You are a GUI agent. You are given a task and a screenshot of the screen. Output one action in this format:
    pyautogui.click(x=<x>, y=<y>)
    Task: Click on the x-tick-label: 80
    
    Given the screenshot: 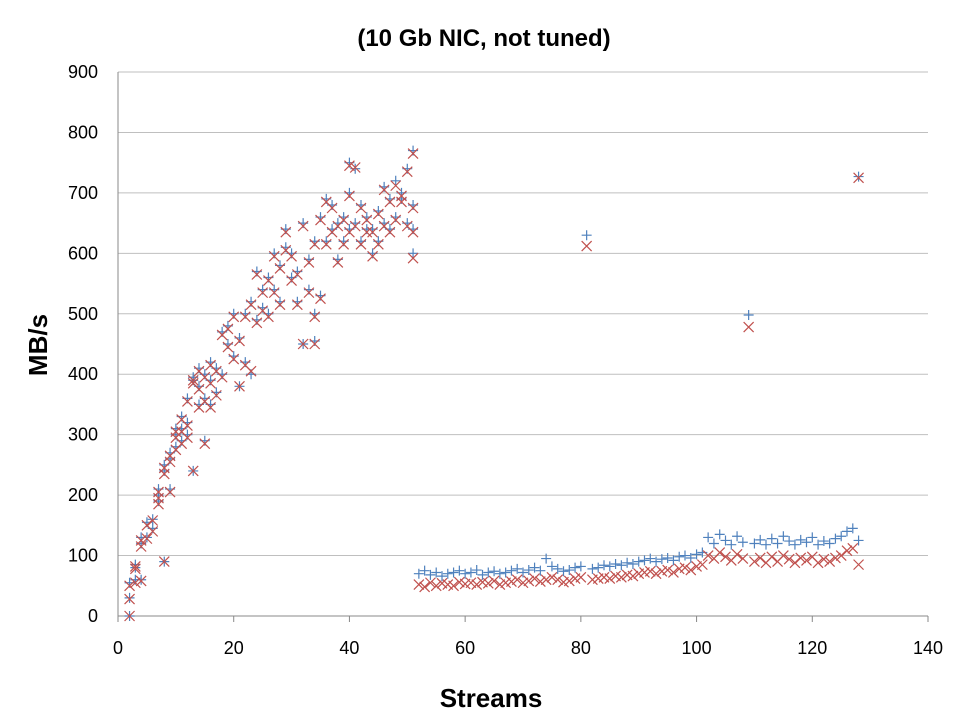 What is the action you would take?
    pyautogui.click(x=581, y=648)
    